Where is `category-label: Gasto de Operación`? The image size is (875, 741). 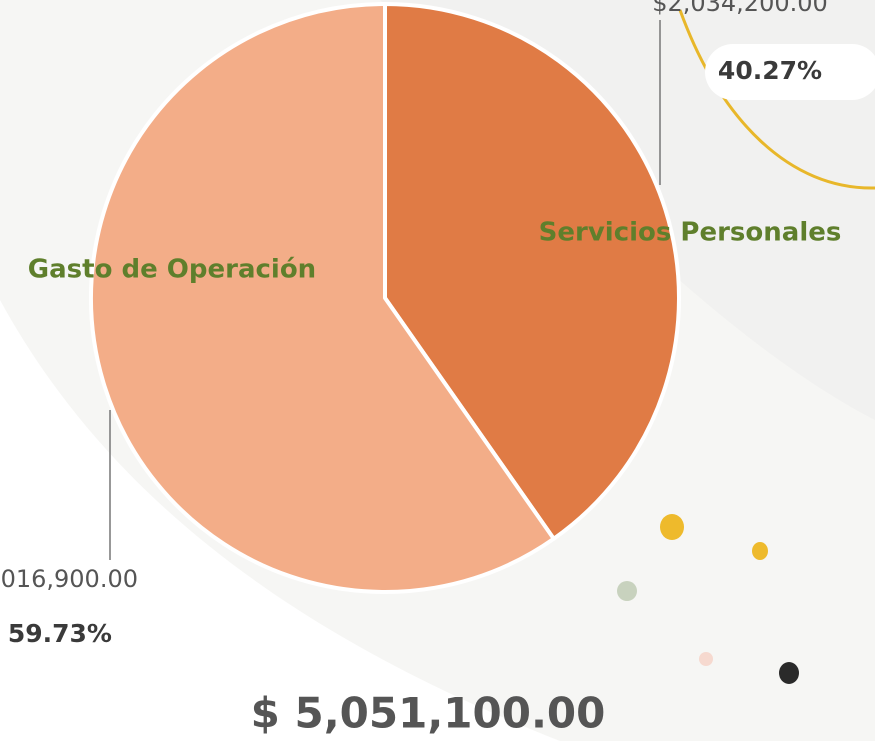
category-label: Gasto de Operación is located at coordinates (172, 270).